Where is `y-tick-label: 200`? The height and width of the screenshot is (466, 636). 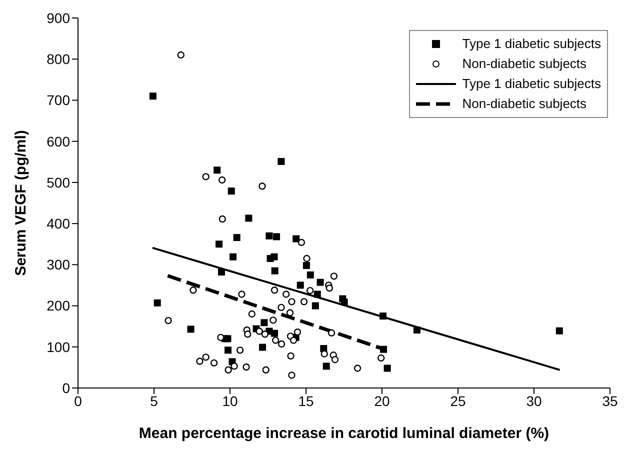
y-tick-label: 200 is located at coordinates (58, 306).